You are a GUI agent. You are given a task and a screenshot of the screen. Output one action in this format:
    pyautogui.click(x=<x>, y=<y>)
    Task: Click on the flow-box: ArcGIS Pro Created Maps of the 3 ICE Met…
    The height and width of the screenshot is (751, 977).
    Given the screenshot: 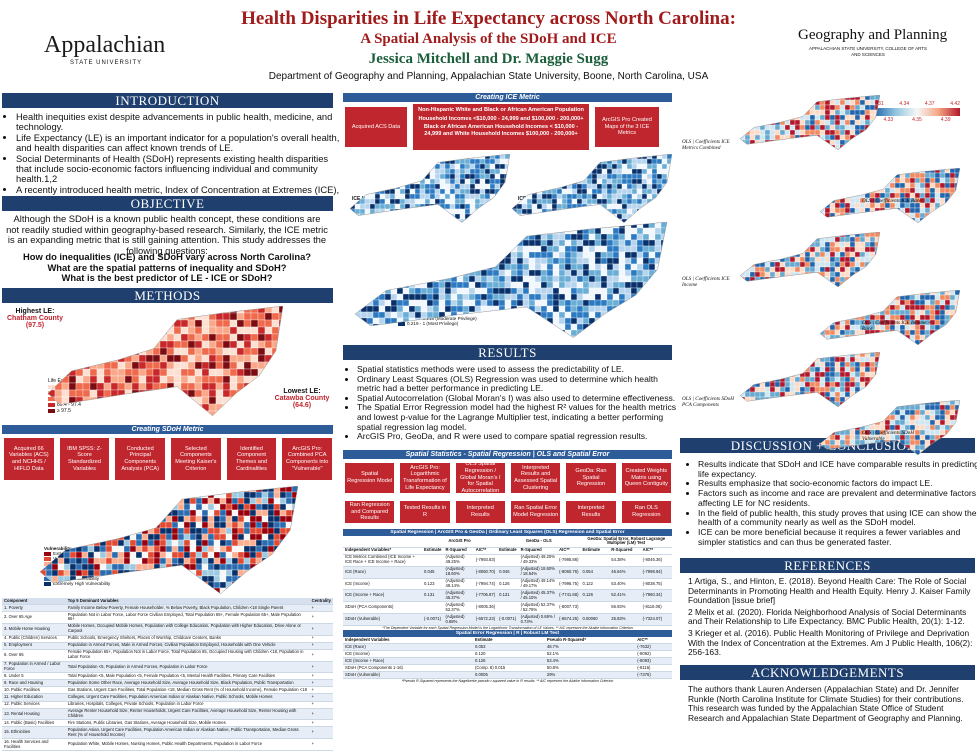 What is the action you would take?
    pyautogui.click(x=627, y=127)
    